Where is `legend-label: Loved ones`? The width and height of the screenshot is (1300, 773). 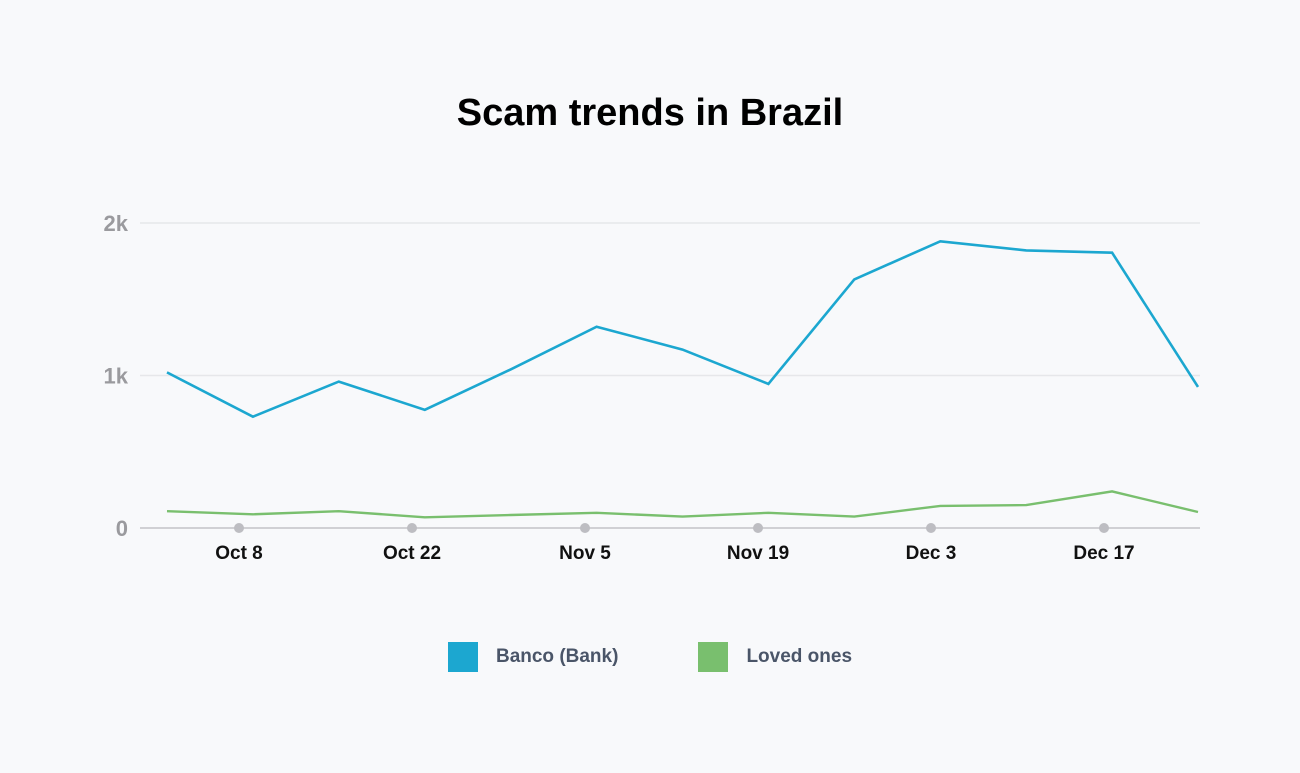 legend-label: Loved ones is located at coordinates (799, 656).